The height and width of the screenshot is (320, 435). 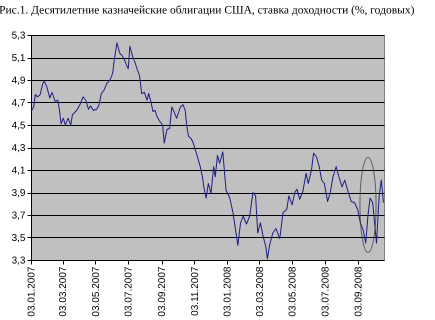 What do you see at coordinates (19, 216) in the screenshot?
I see `y-tick-label: 3,7` at bounding box center [19, 216].